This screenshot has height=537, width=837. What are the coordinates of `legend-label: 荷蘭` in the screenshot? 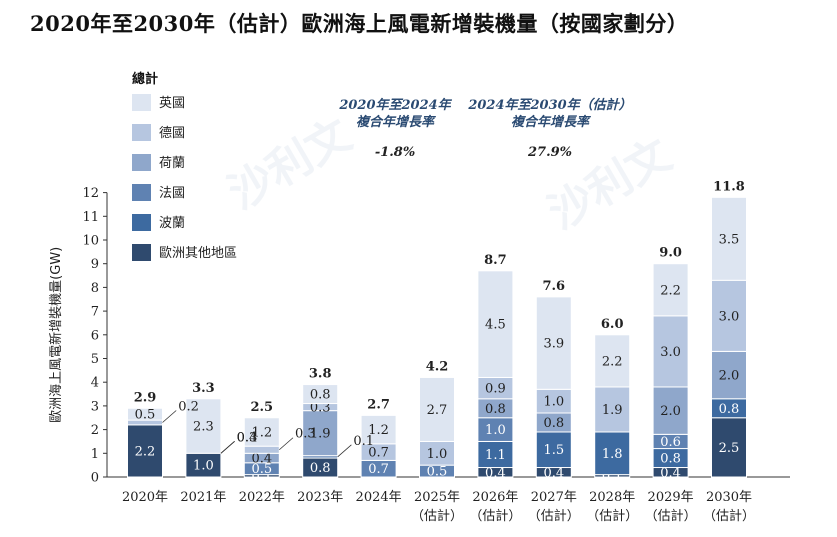 It's located at (172, 163).